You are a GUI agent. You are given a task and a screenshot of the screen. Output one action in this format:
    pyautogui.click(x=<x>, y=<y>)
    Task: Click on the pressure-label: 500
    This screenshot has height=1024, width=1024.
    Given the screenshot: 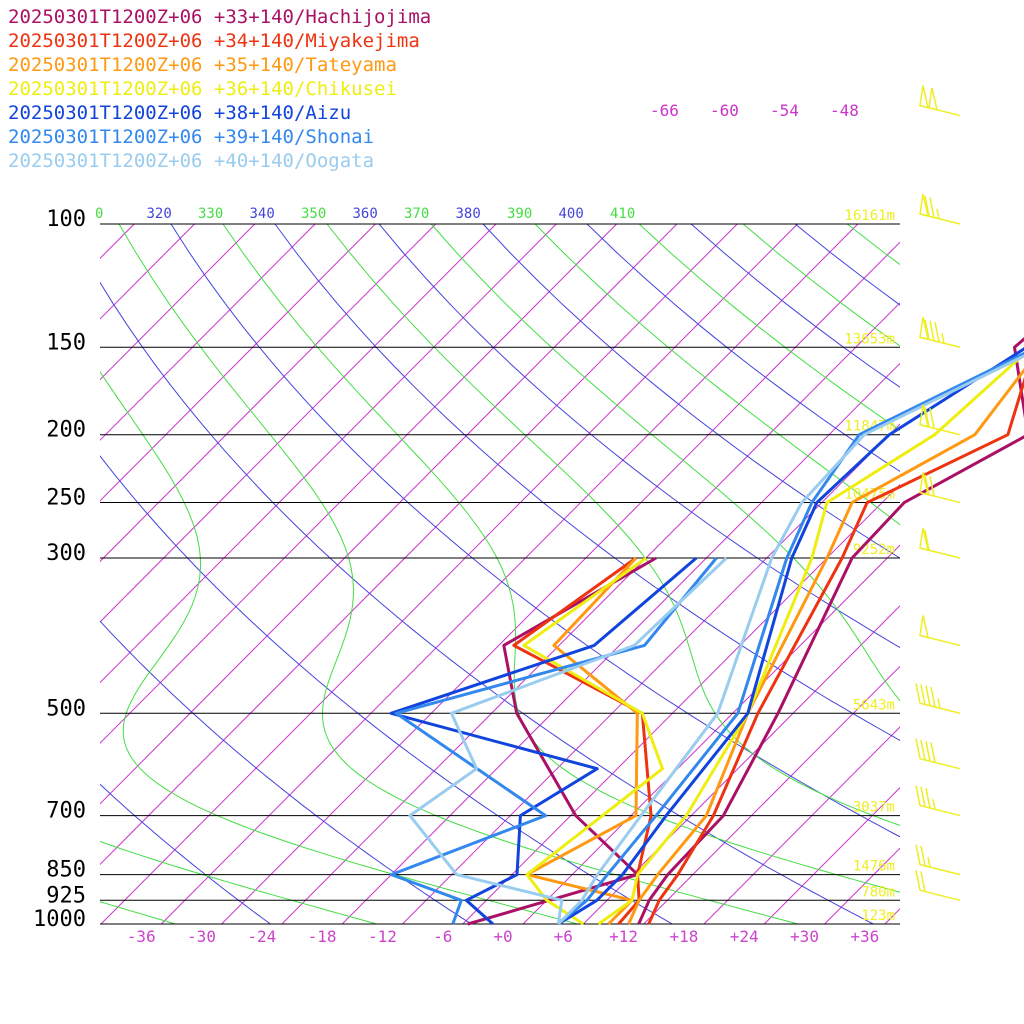 What is the action you would take?
    pyautogui.click(x=66, y=708)
    